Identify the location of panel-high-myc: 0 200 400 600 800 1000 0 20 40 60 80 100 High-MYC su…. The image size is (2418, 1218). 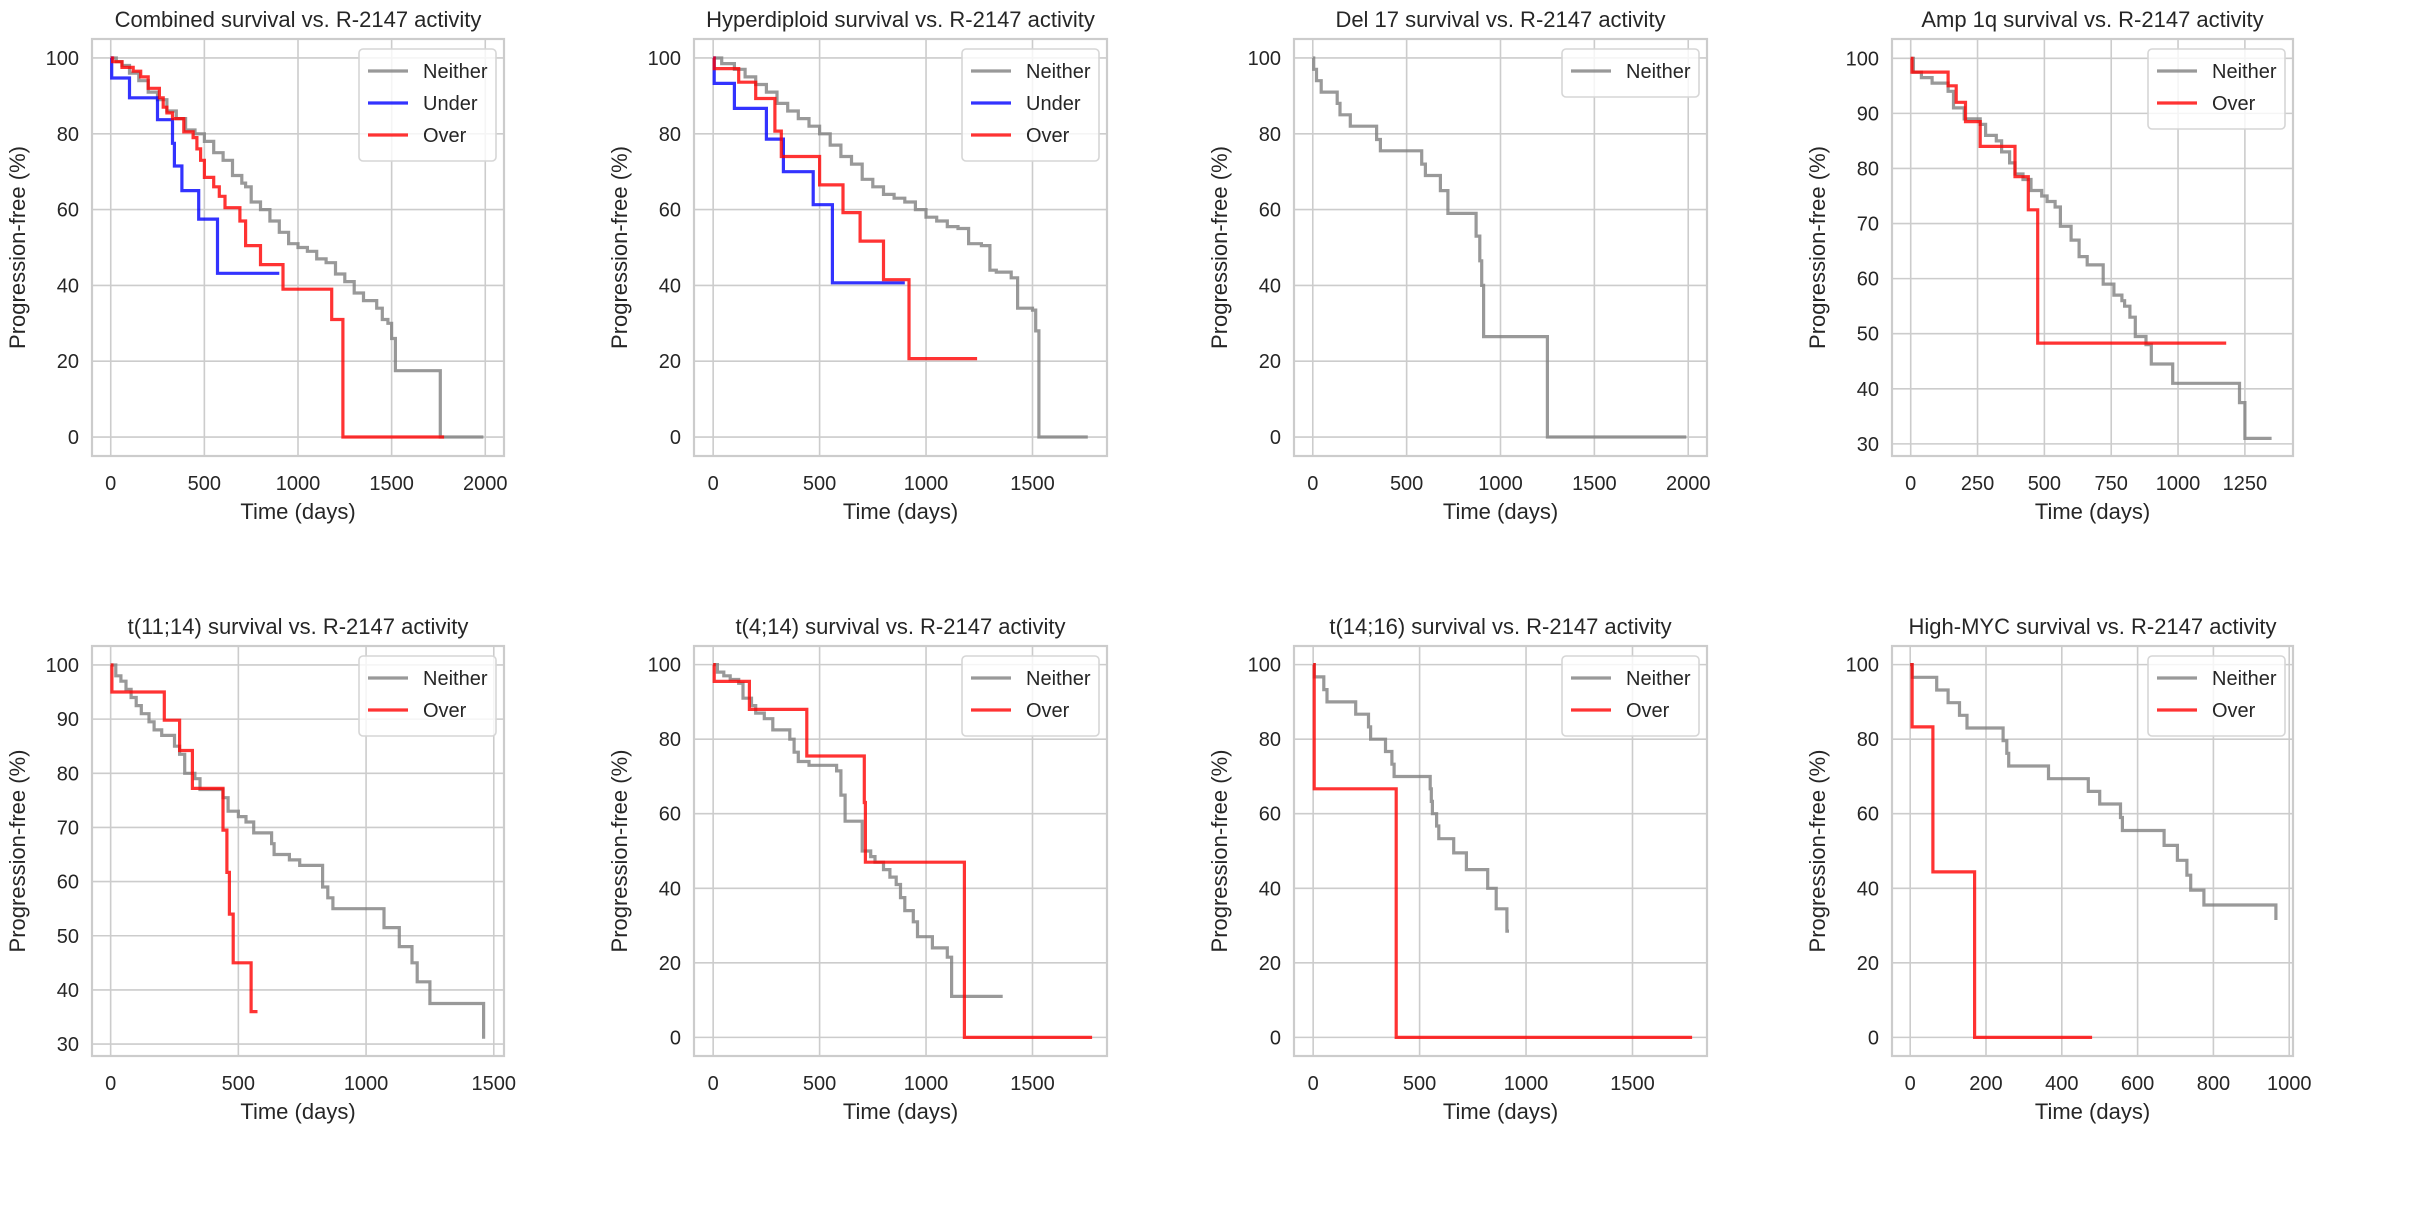
(2058, 869).